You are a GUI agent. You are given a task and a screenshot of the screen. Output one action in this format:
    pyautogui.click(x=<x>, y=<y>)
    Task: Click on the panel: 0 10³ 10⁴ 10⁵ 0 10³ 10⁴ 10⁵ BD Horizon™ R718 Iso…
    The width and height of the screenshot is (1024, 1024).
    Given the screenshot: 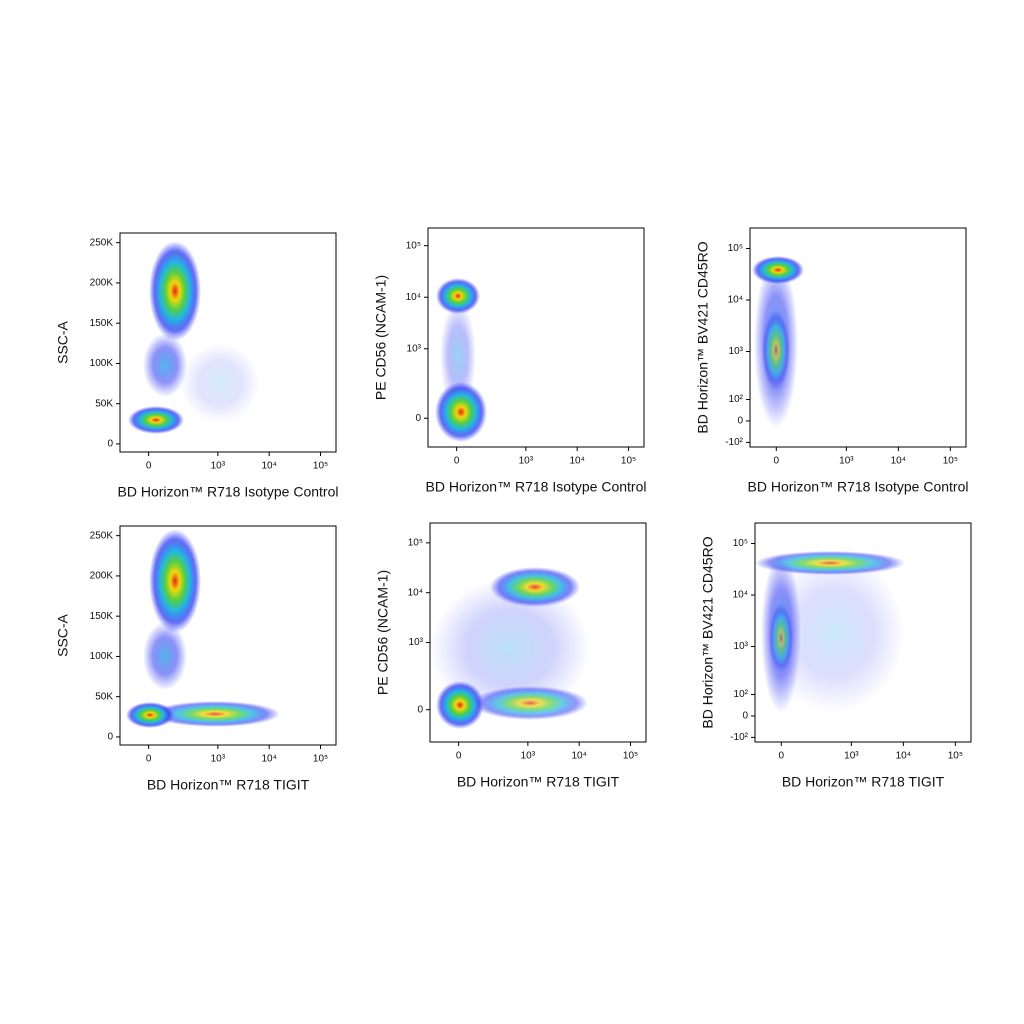 What is the action you would take?
    pyautogui.click(x=510, y=361)
    